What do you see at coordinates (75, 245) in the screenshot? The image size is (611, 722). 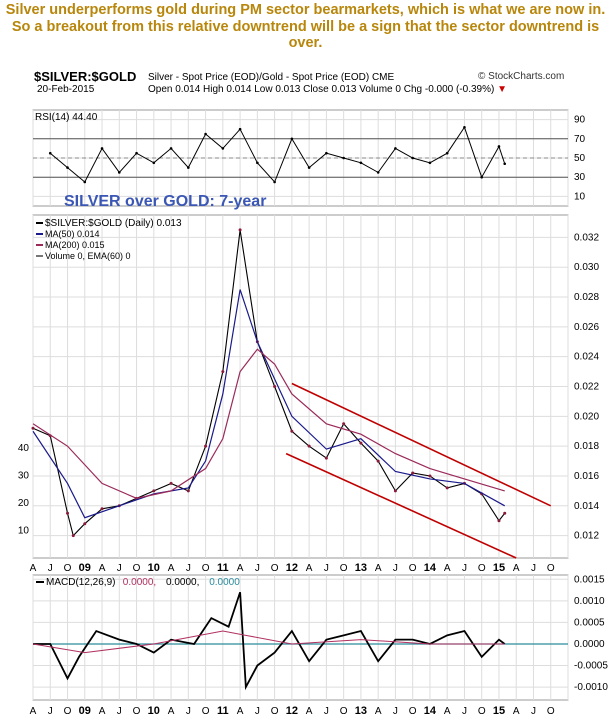 I see `price-legend-entry: MA(200) 0.015` at bounding box center [75, 245].